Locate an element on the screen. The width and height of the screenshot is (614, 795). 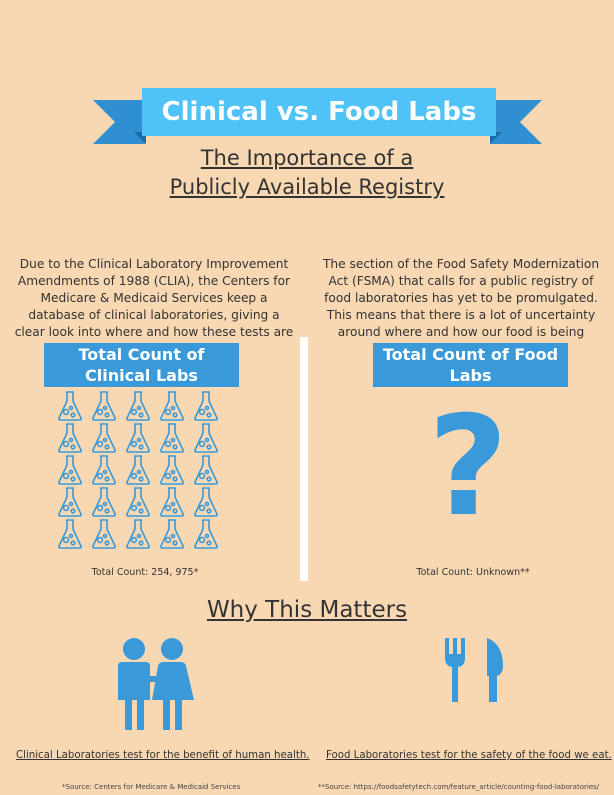
clinical-count-title: Total Count of Clinical Labs is located at coordinates (141, 365).